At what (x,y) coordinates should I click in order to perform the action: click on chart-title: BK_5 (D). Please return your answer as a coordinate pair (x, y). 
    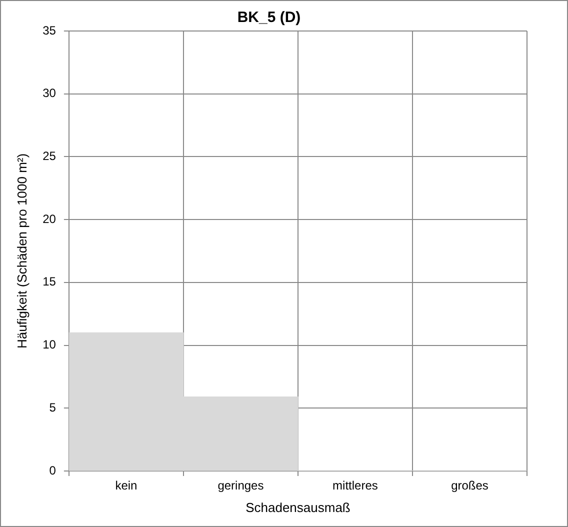
    Looking at the image, I should click on (269, 17).